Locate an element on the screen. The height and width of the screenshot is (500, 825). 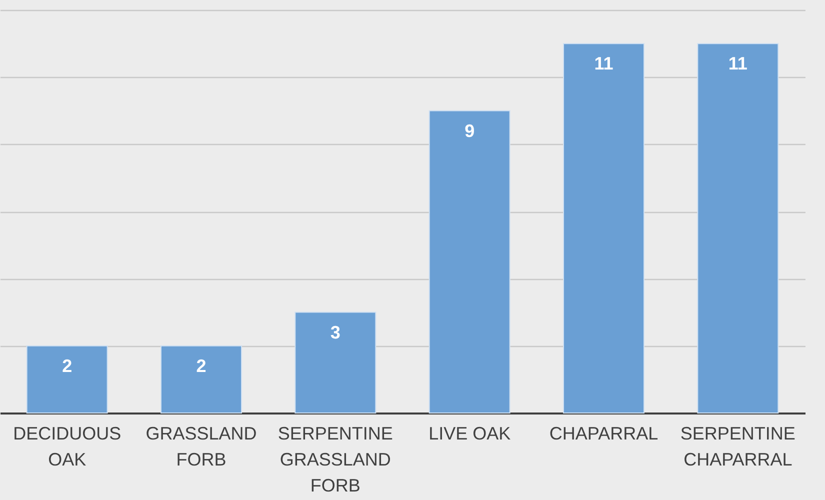
x-tick-label: CHAPARRAL is located at coordinates (603, 434).